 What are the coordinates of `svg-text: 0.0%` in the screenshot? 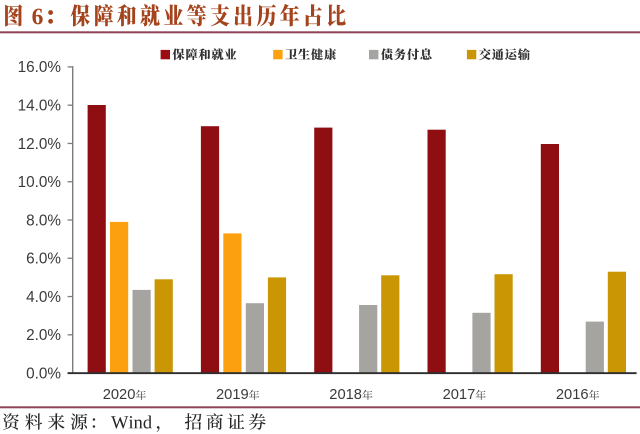 It's located at (43, 373).